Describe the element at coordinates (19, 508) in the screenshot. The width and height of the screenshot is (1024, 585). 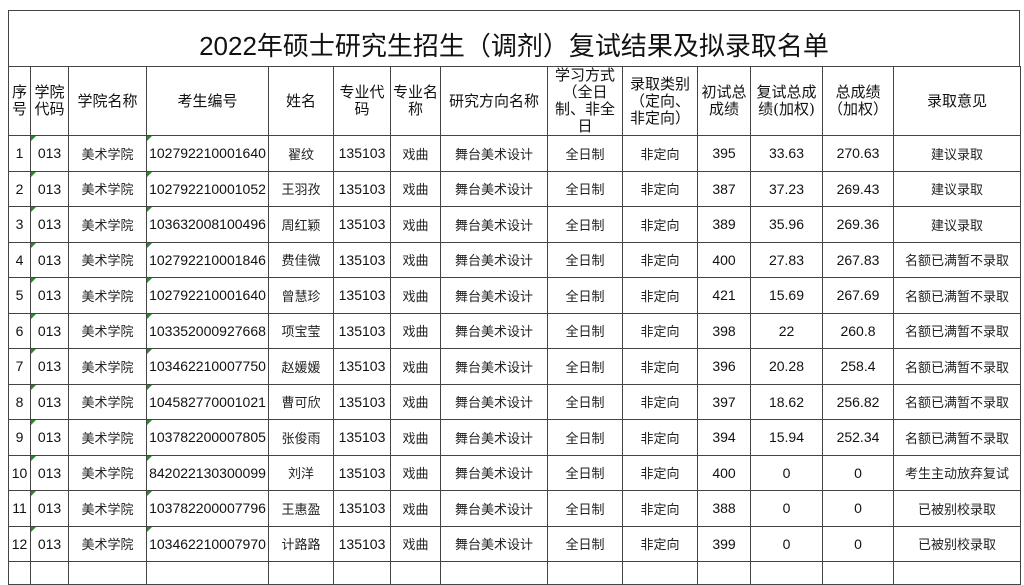
I see `cell-seq: 11` at that location.